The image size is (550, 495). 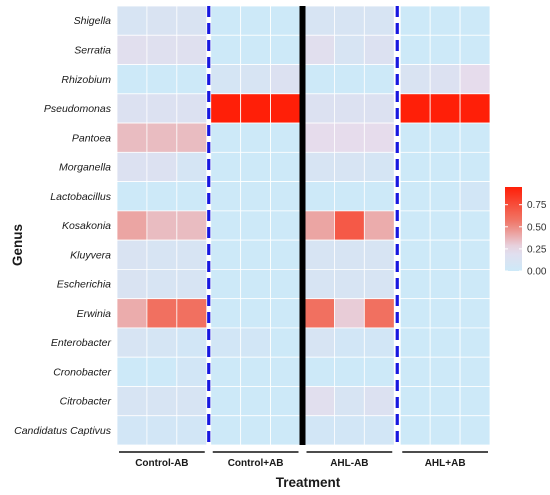 What do you see at coordinates (537, 249) in the screenshot?
I see `legend-tick-label: 0.25` at bounding box center [537, 249].